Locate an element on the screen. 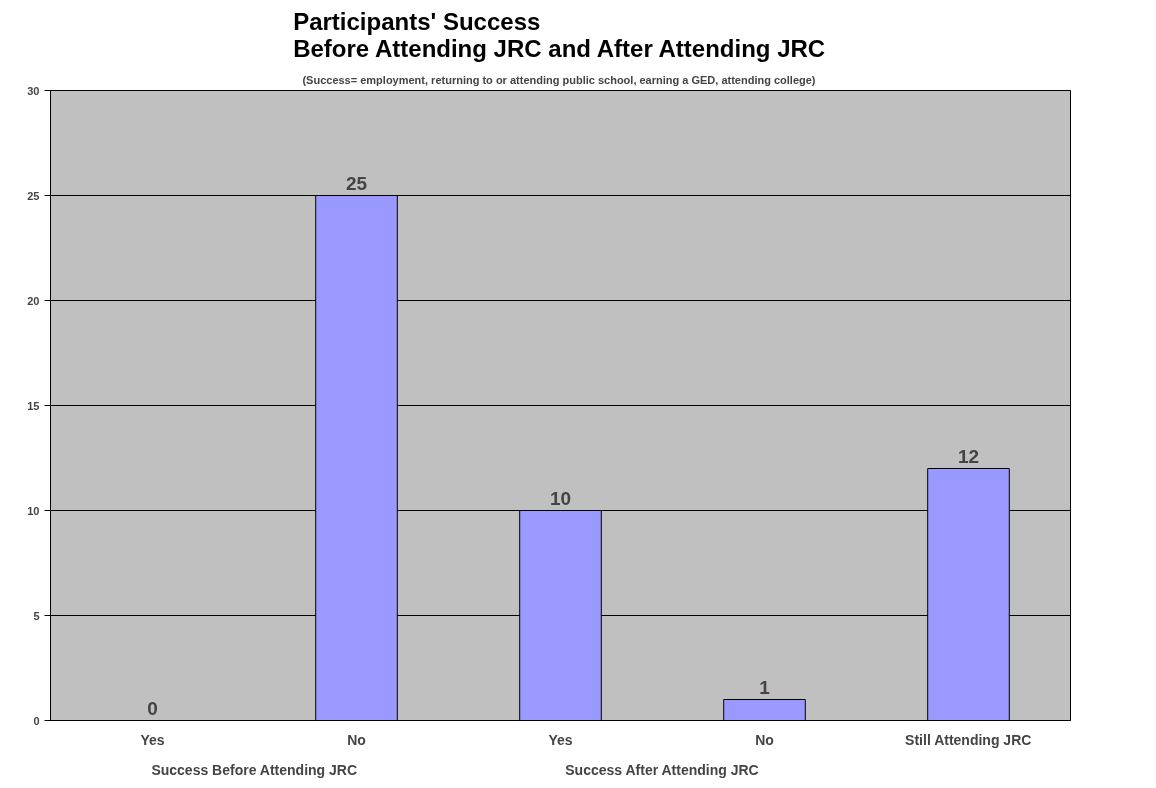 The height and width of the screenshot is (788, 1156). data-label: 1 is located at coordinates (765, 687).